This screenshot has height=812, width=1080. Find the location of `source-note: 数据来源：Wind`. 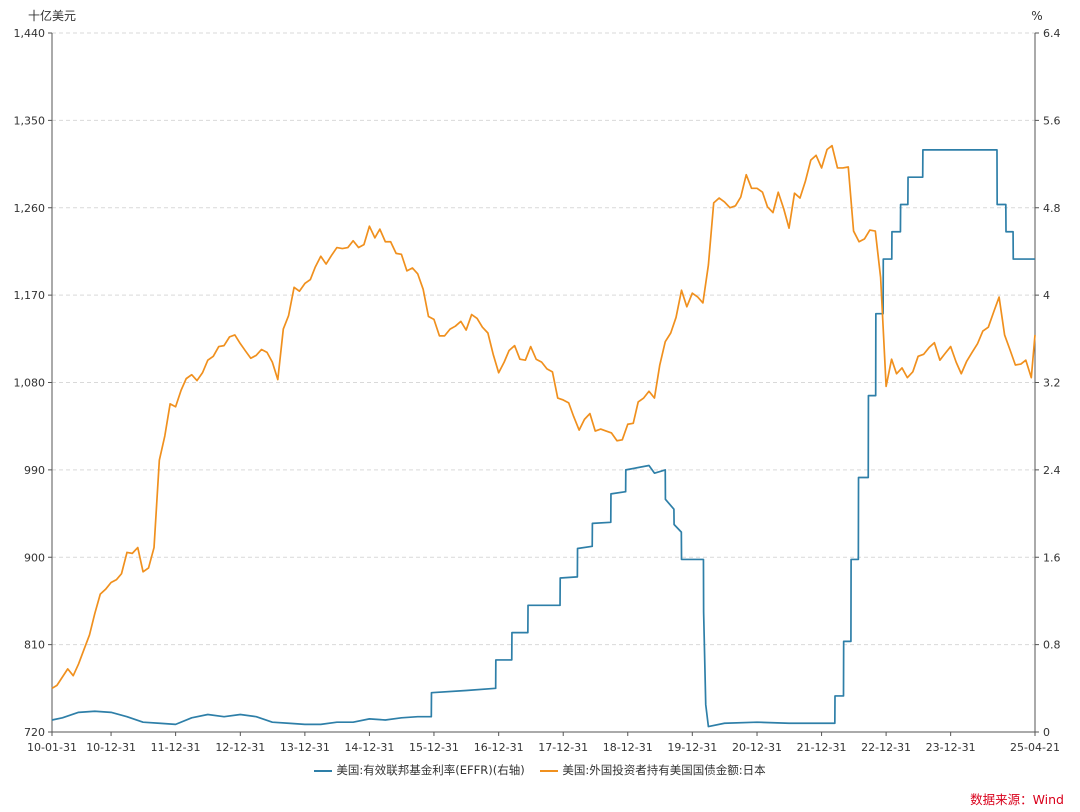

source-note: 数据来源：Wind is located at coordinates (1017, 799).